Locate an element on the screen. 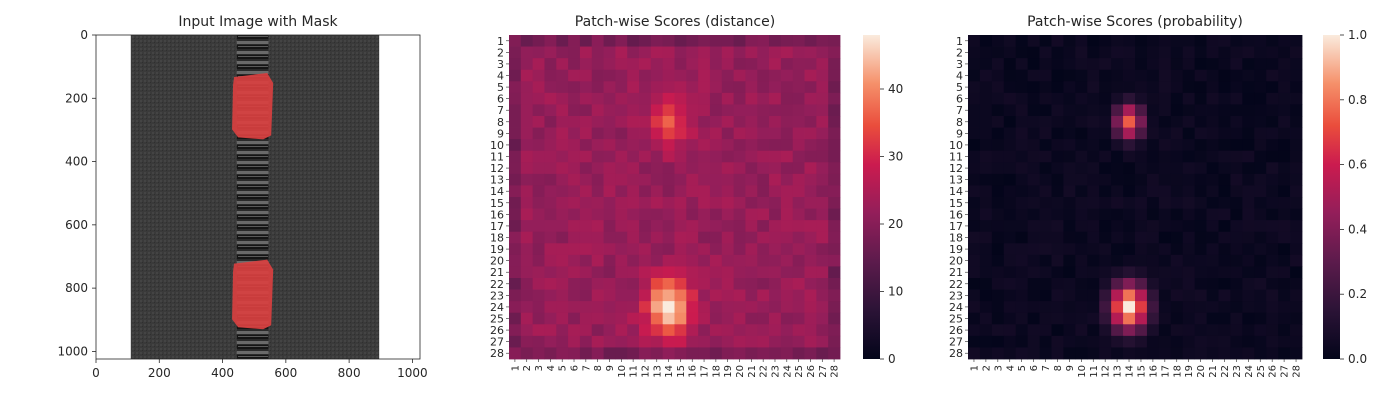 Image resolution: width=1400 pixels, height=400 pixels. row-tick-label: 18 is located at coordinates (497, 238).